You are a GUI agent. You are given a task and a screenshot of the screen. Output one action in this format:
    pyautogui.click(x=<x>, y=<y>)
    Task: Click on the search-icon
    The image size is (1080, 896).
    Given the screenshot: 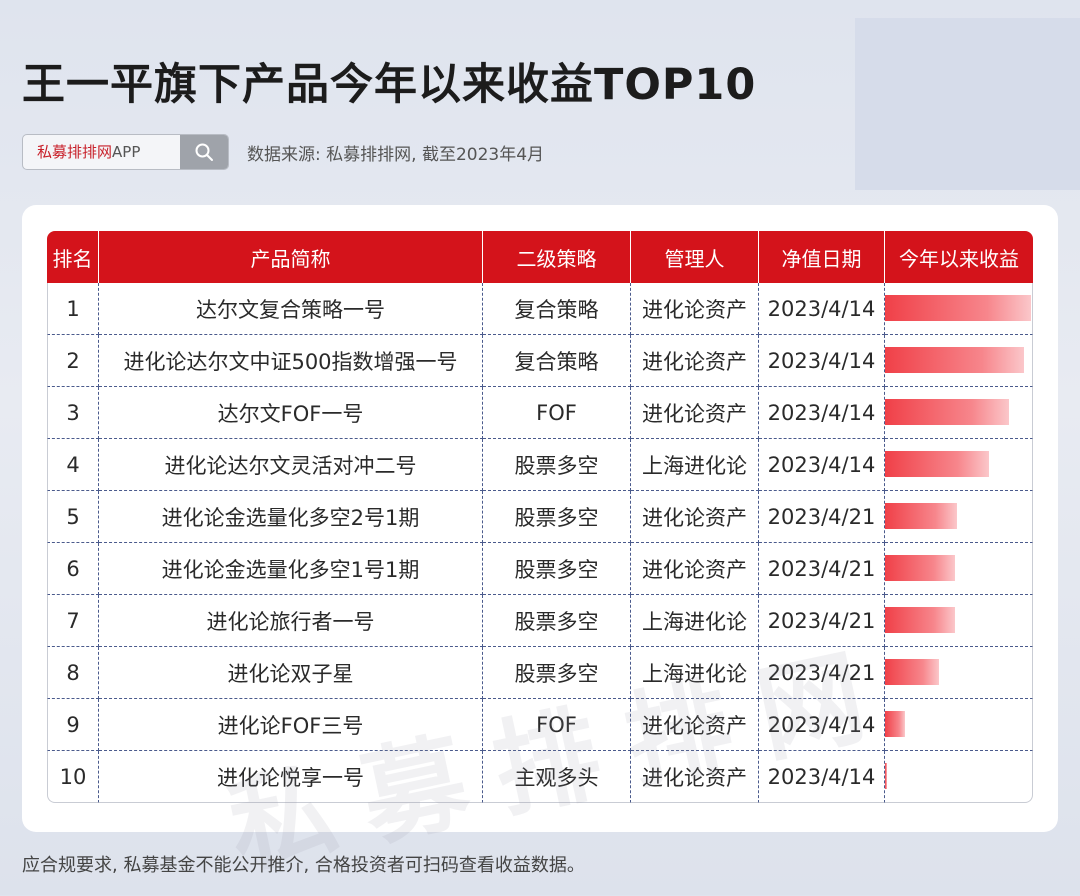 What is the action you would take?
    pyautogui.click(x=204, y=152)
    